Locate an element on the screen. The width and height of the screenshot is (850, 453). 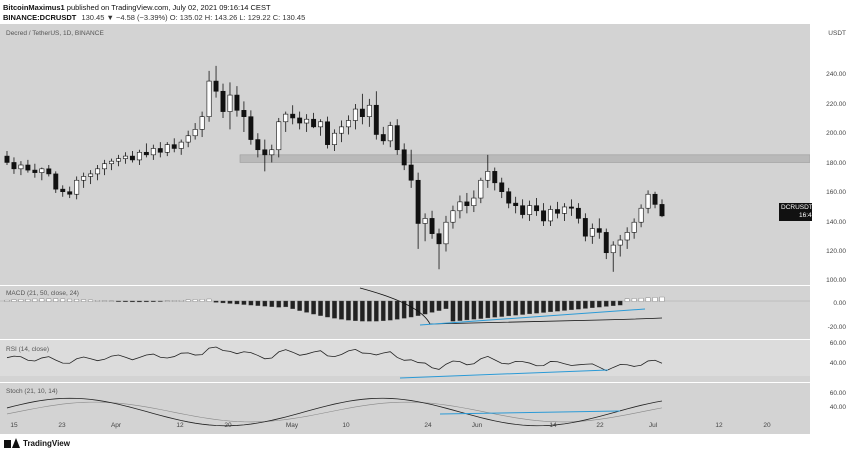
footer: TradingView is located at coordinates (425, 443).